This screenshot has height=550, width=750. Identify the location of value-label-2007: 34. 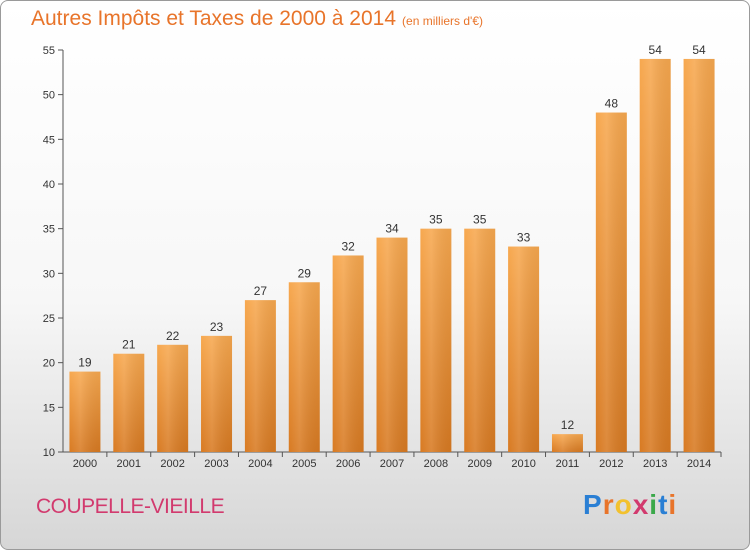
(392, 229).